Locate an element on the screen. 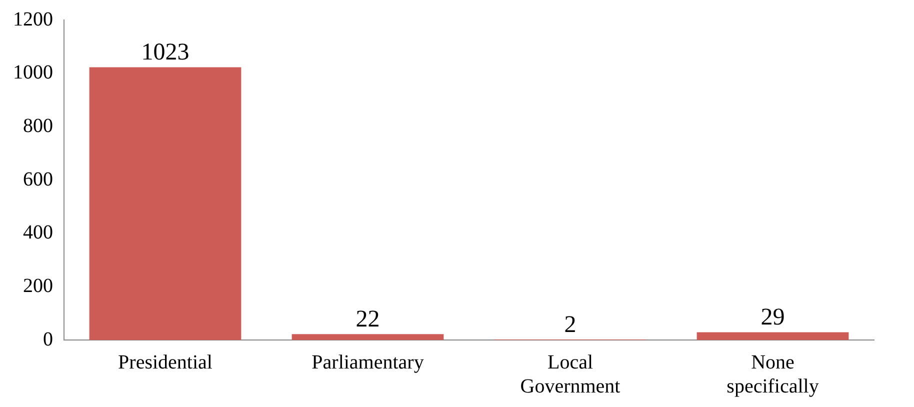 This screenshot has width=914, height=407. y-tick-label: 1200 is located at coordinates (33, 19).